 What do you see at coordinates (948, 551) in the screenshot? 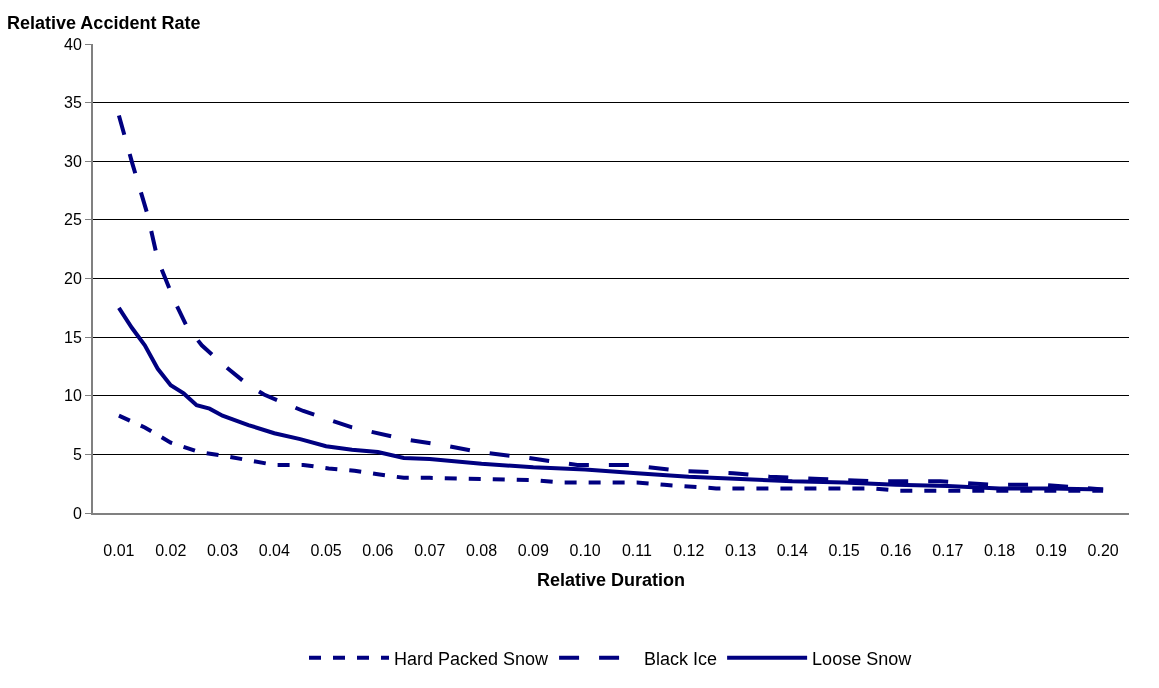
I see `x-tick-label: 0.17` at bounding box center [948, 551].